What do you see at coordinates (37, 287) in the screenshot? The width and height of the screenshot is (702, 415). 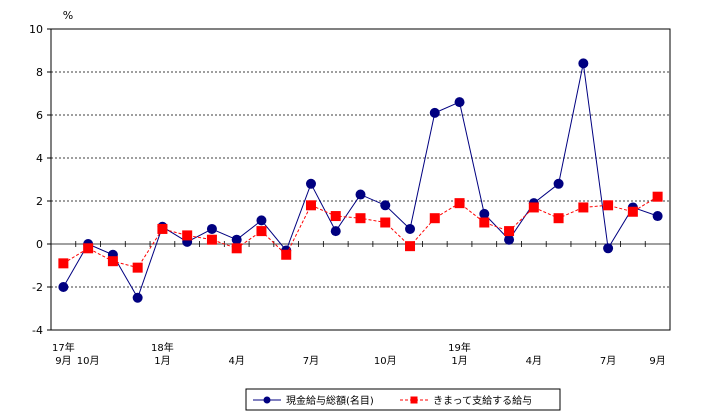 I see `y-tick-label: -2` at bounding box center [37, 287].